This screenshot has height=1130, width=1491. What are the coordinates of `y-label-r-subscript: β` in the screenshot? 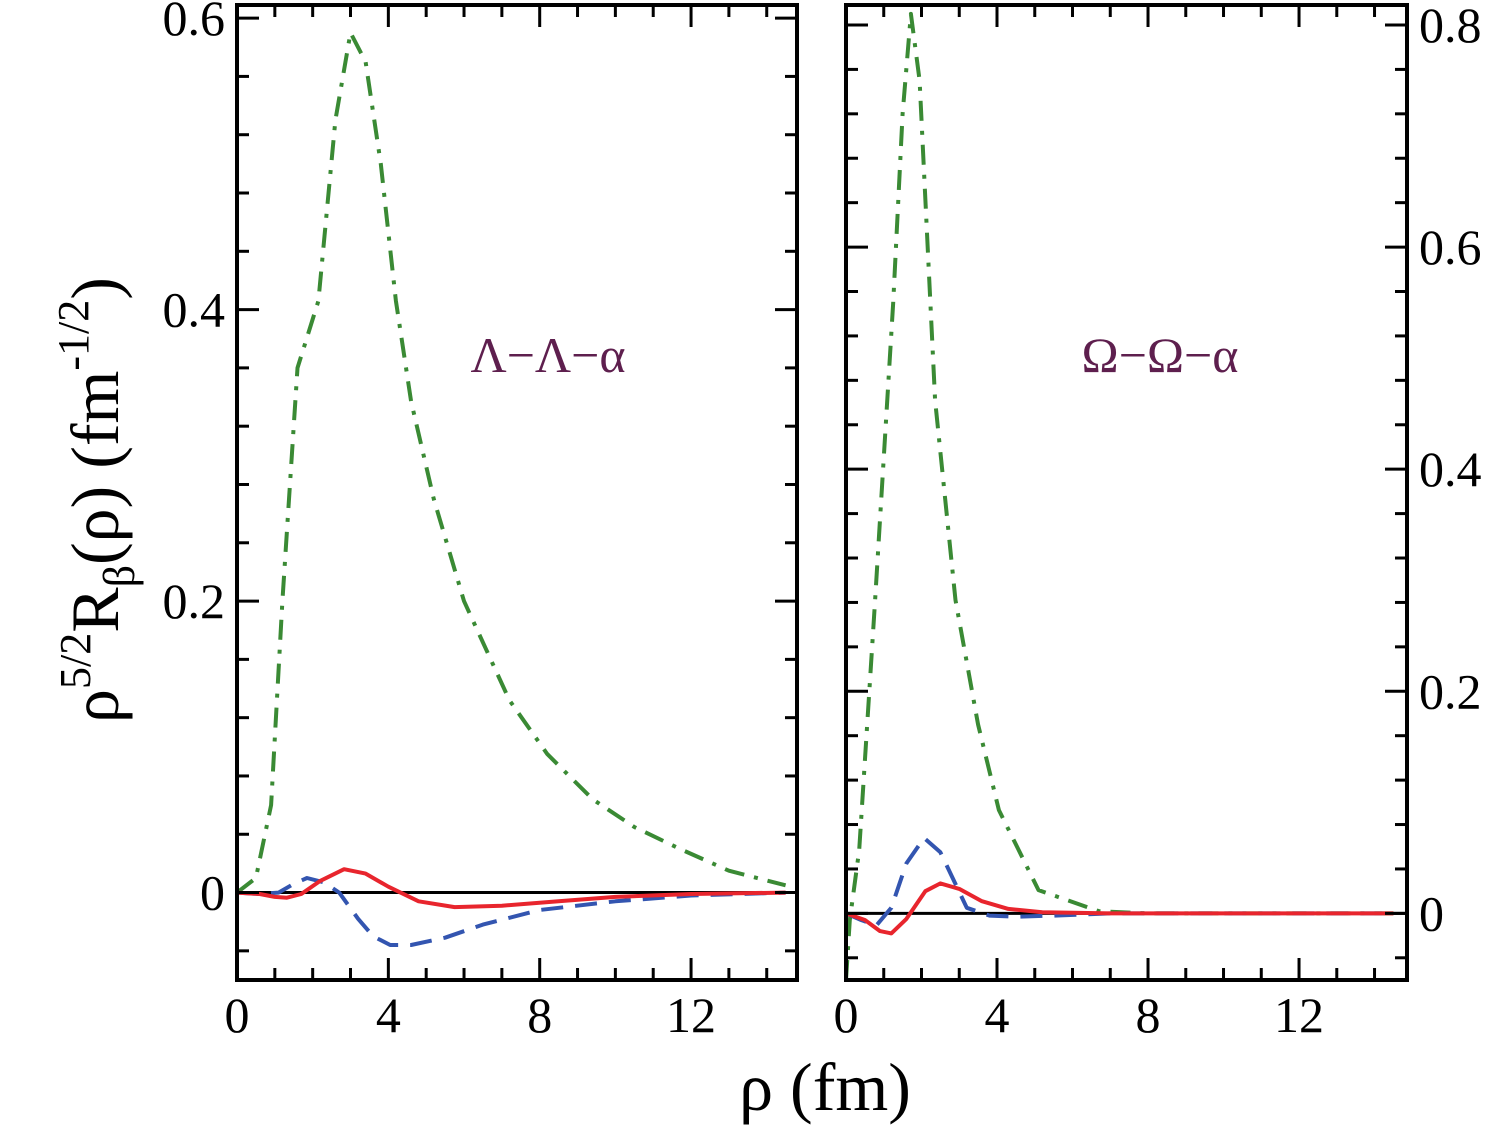 It's located at (119, 576).